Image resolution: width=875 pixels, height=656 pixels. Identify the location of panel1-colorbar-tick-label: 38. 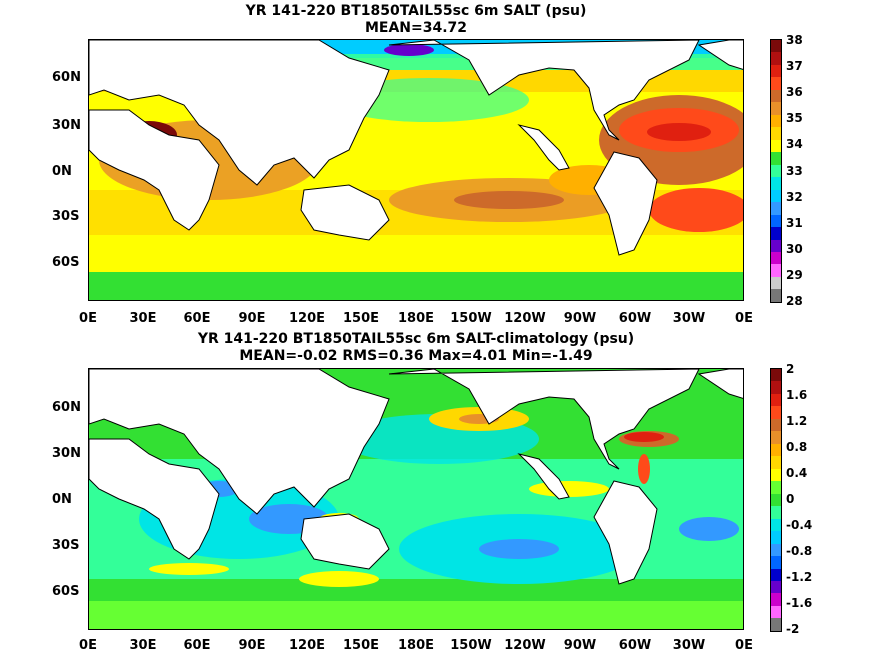
(794, 40).